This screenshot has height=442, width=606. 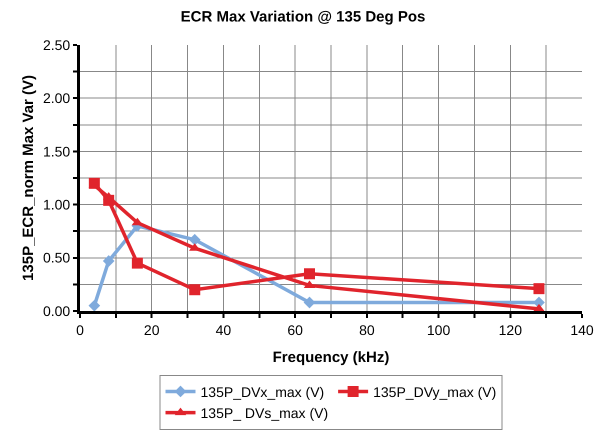 What do you see at coordinates (29, 178) in the screenshot?
I see `y-axis-title: 135P_ECR_norm Max Var (V)` at bounding box center [29, 178].